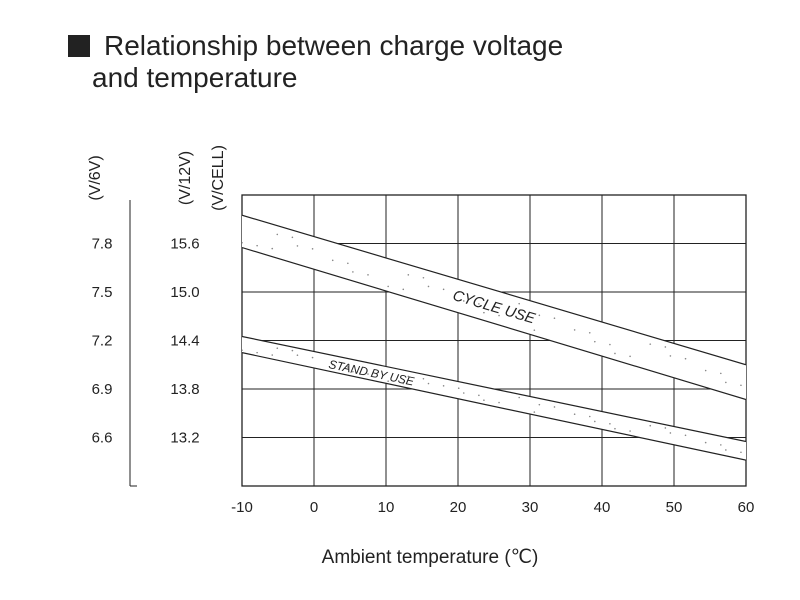  Describe the element at coordinates (530, 507) in the screenshot. I see `x-tick-label: 30` at that location.